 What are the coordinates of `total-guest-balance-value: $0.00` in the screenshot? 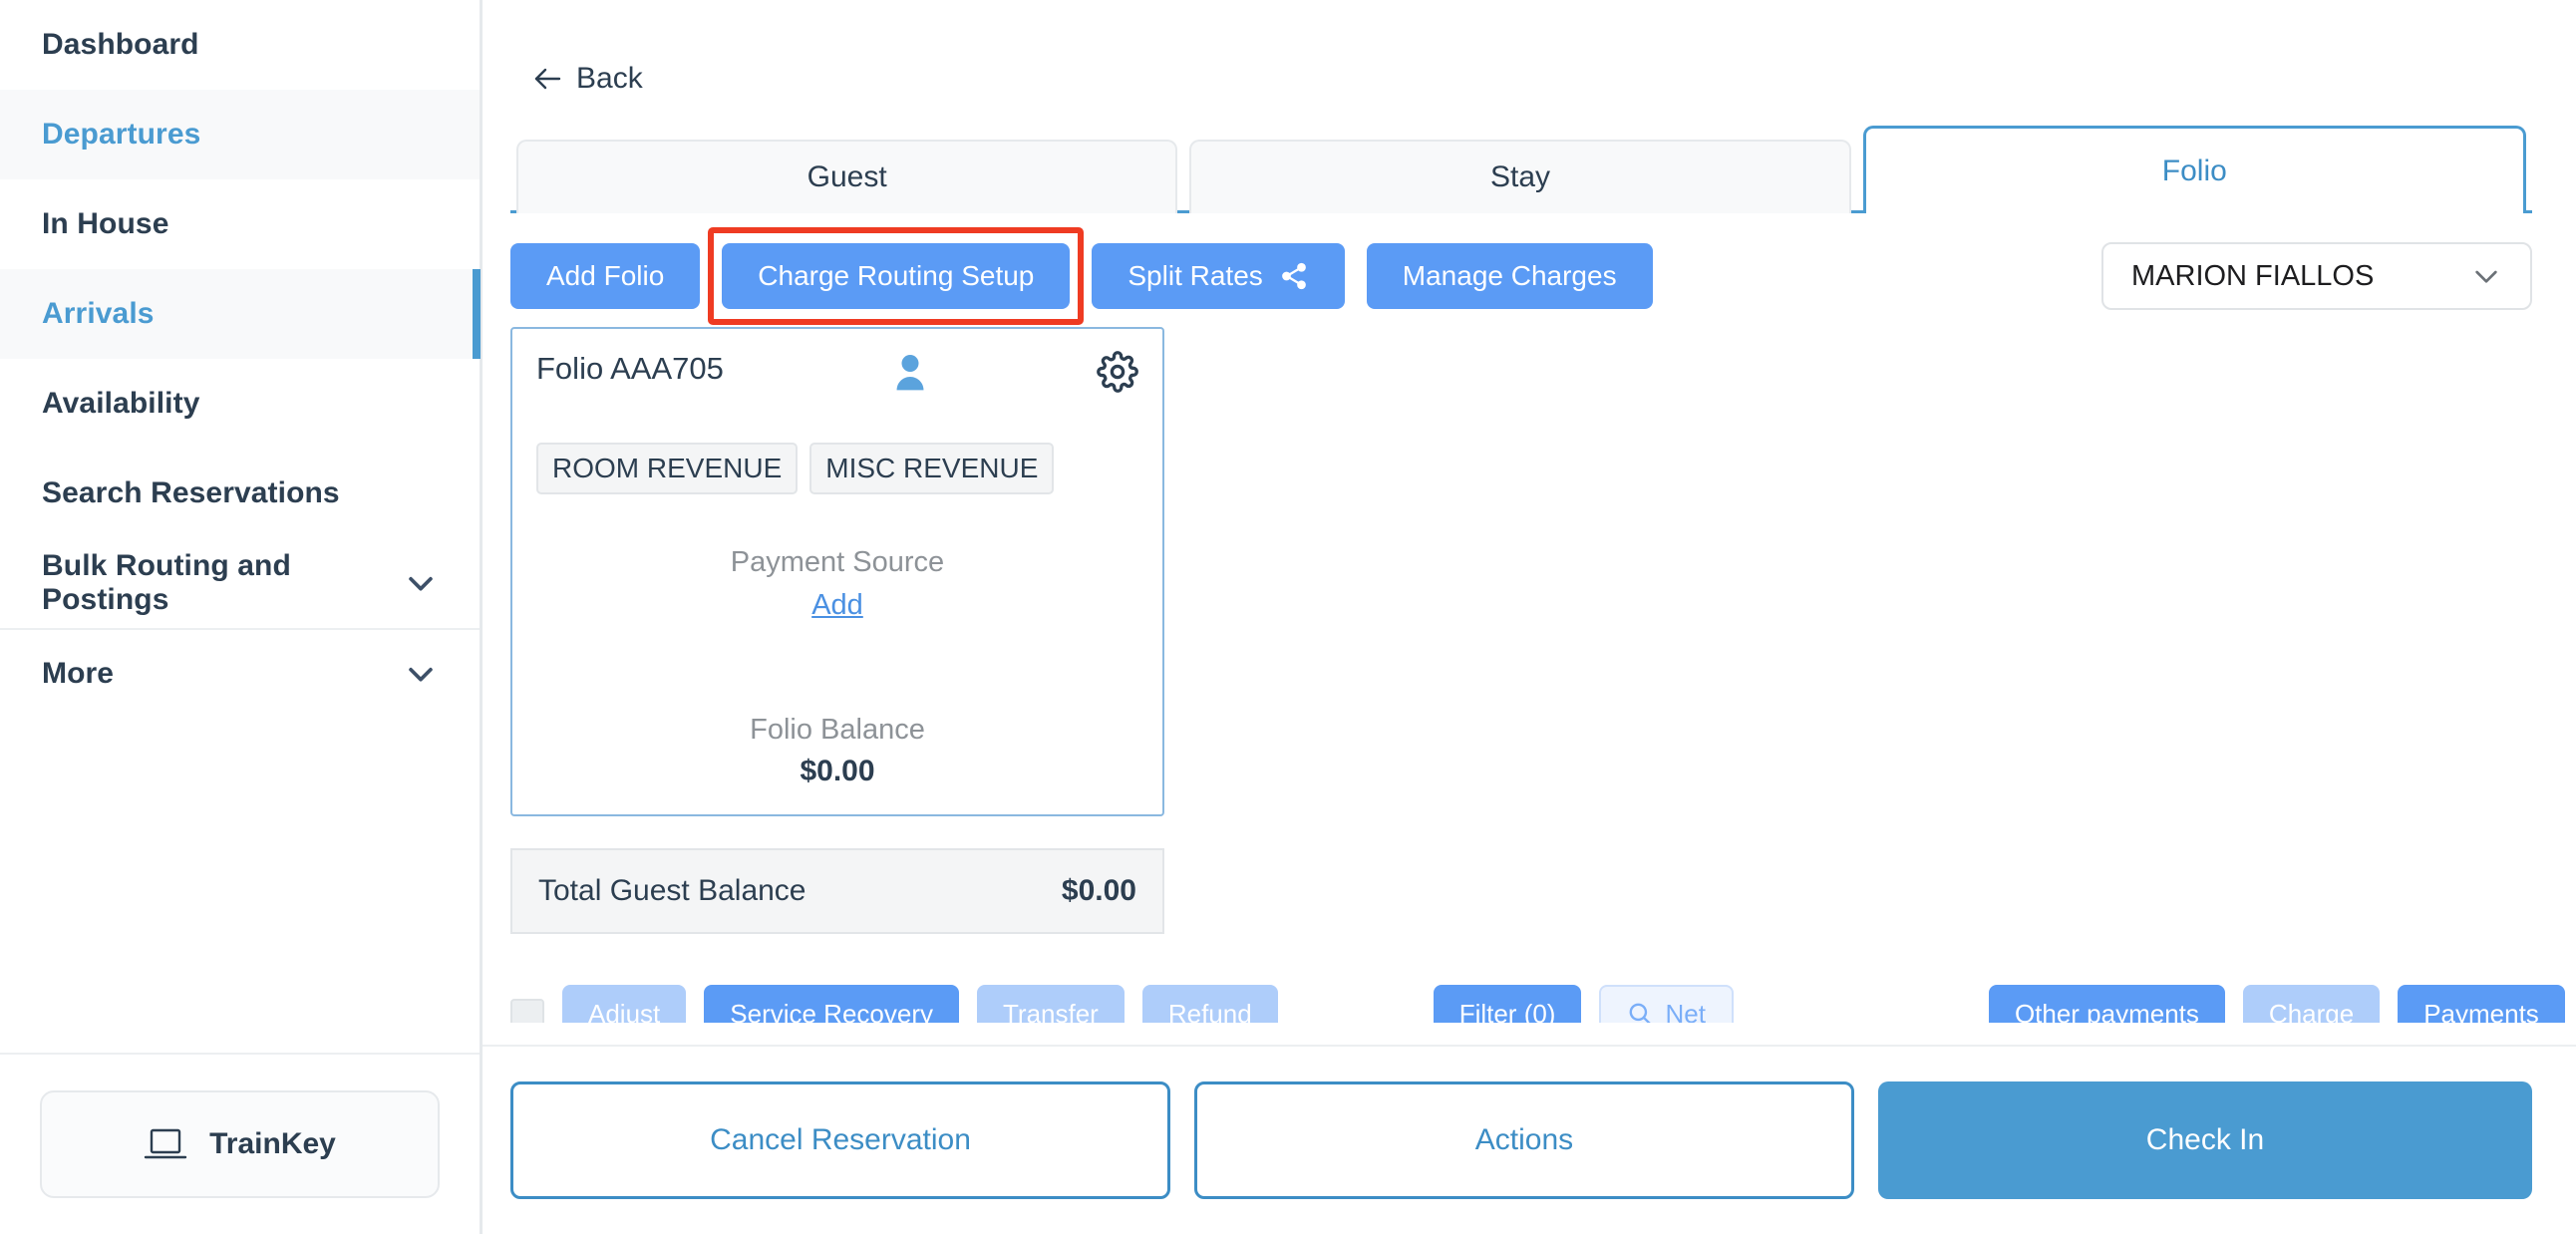 It's located at (1098, 890).